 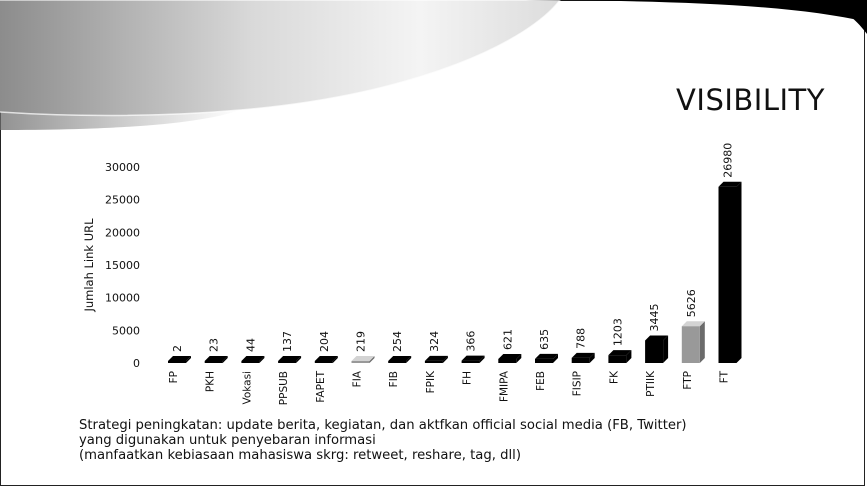 What do you see at coordinates (321, 386) in the screenshot?
I see `x-tick-label: FAPET` at bounding box center [321, 386].